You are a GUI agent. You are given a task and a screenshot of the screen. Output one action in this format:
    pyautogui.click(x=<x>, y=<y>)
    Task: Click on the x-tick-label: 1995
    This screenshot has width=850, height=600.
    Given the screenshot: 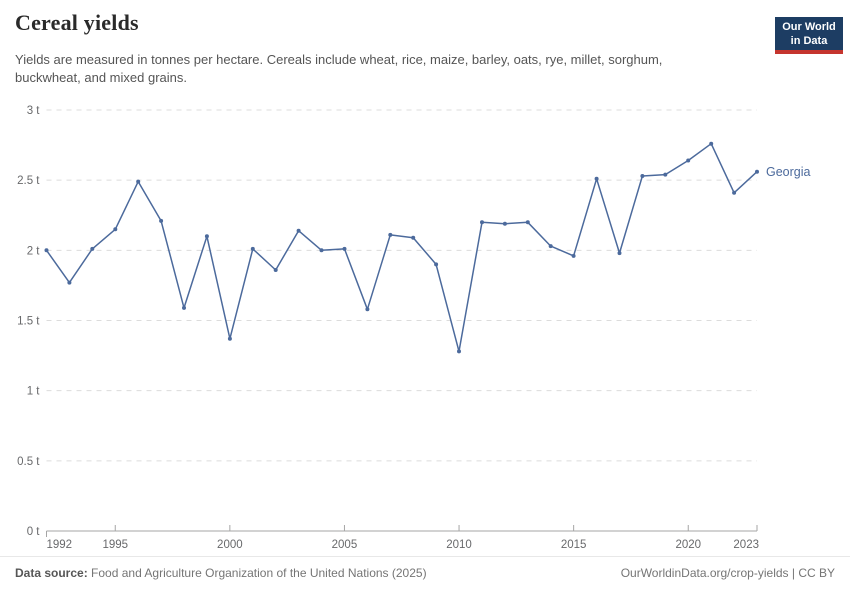 What is the action you would take?
    pyautogui.click(x=115, y=545)
    